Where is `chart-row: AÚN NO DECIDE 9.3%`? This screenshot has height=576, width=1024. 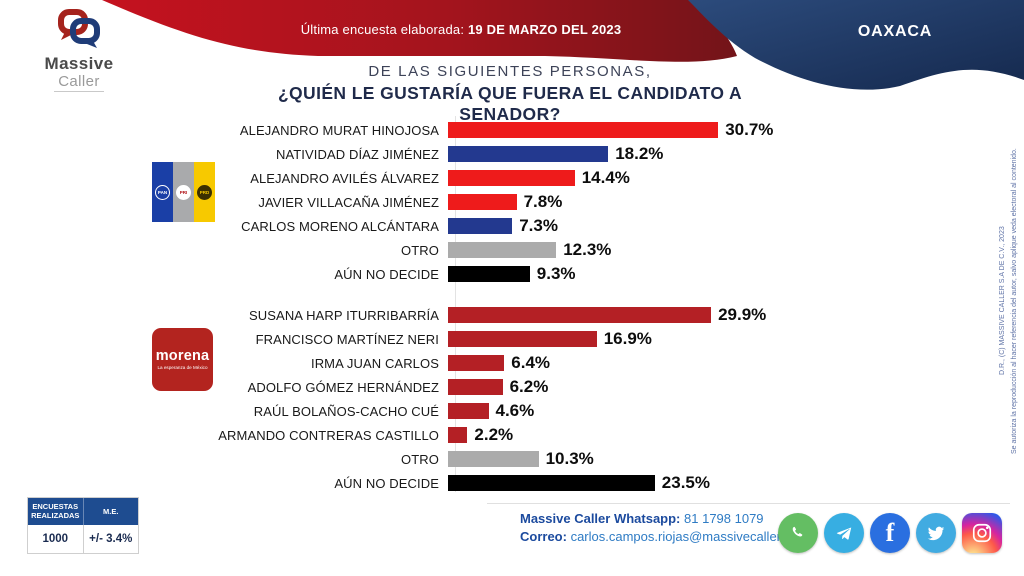
chart-row: AÚN NO DECIDE 9.3% is located at coordinates (480, 274).